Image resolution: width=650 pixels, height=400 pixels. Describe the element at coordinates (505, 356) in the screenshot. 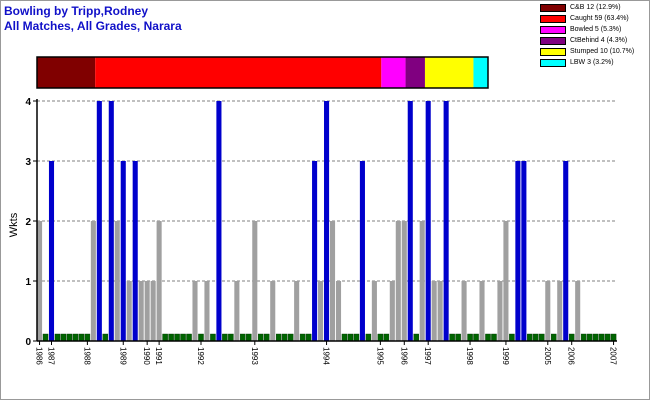

I see `x-tick-label: 1999` at that location.